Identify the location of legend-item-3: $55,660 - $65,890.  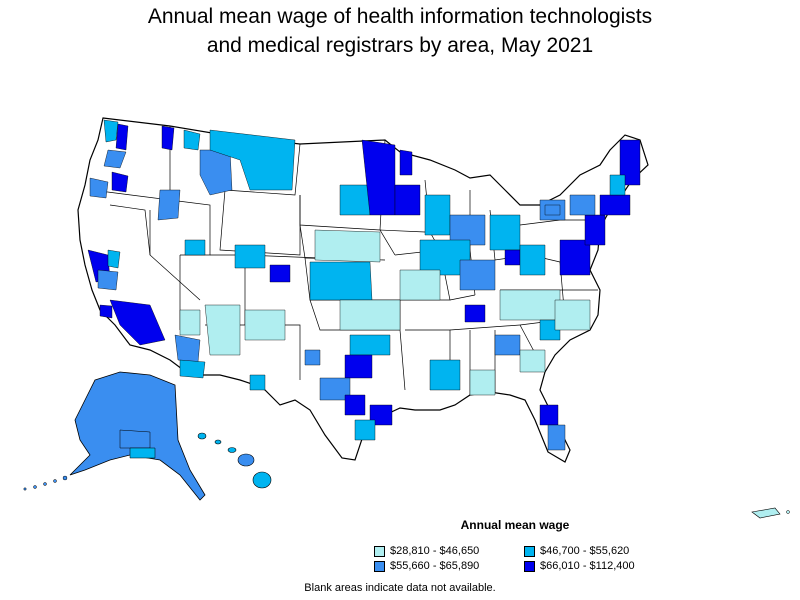
(426, 566).